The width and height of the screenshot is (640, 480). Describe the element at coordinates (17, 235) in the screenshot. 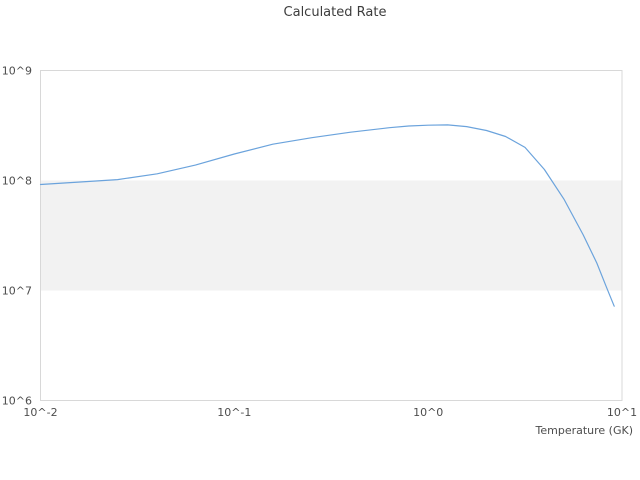

I see `y-tick-labels: 10^6 10^7 10^8 10^9` at that location.